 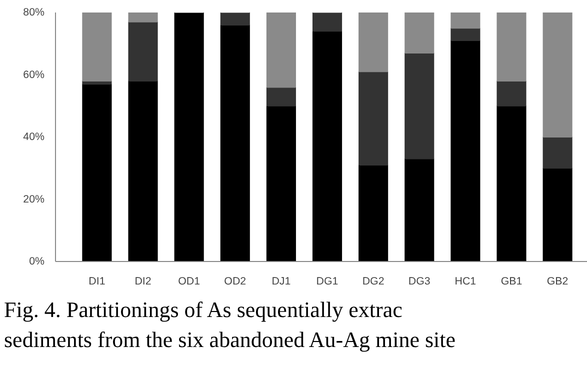 I want to click on x-tick-label: DI2, so click(x=143, y=282).